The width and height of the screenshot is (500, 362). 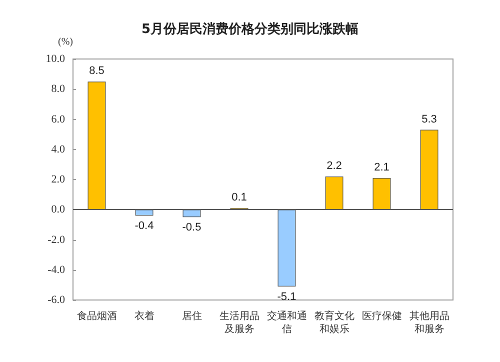 I want to click on x-tick-label: 居住, so click(x=192, y=316).